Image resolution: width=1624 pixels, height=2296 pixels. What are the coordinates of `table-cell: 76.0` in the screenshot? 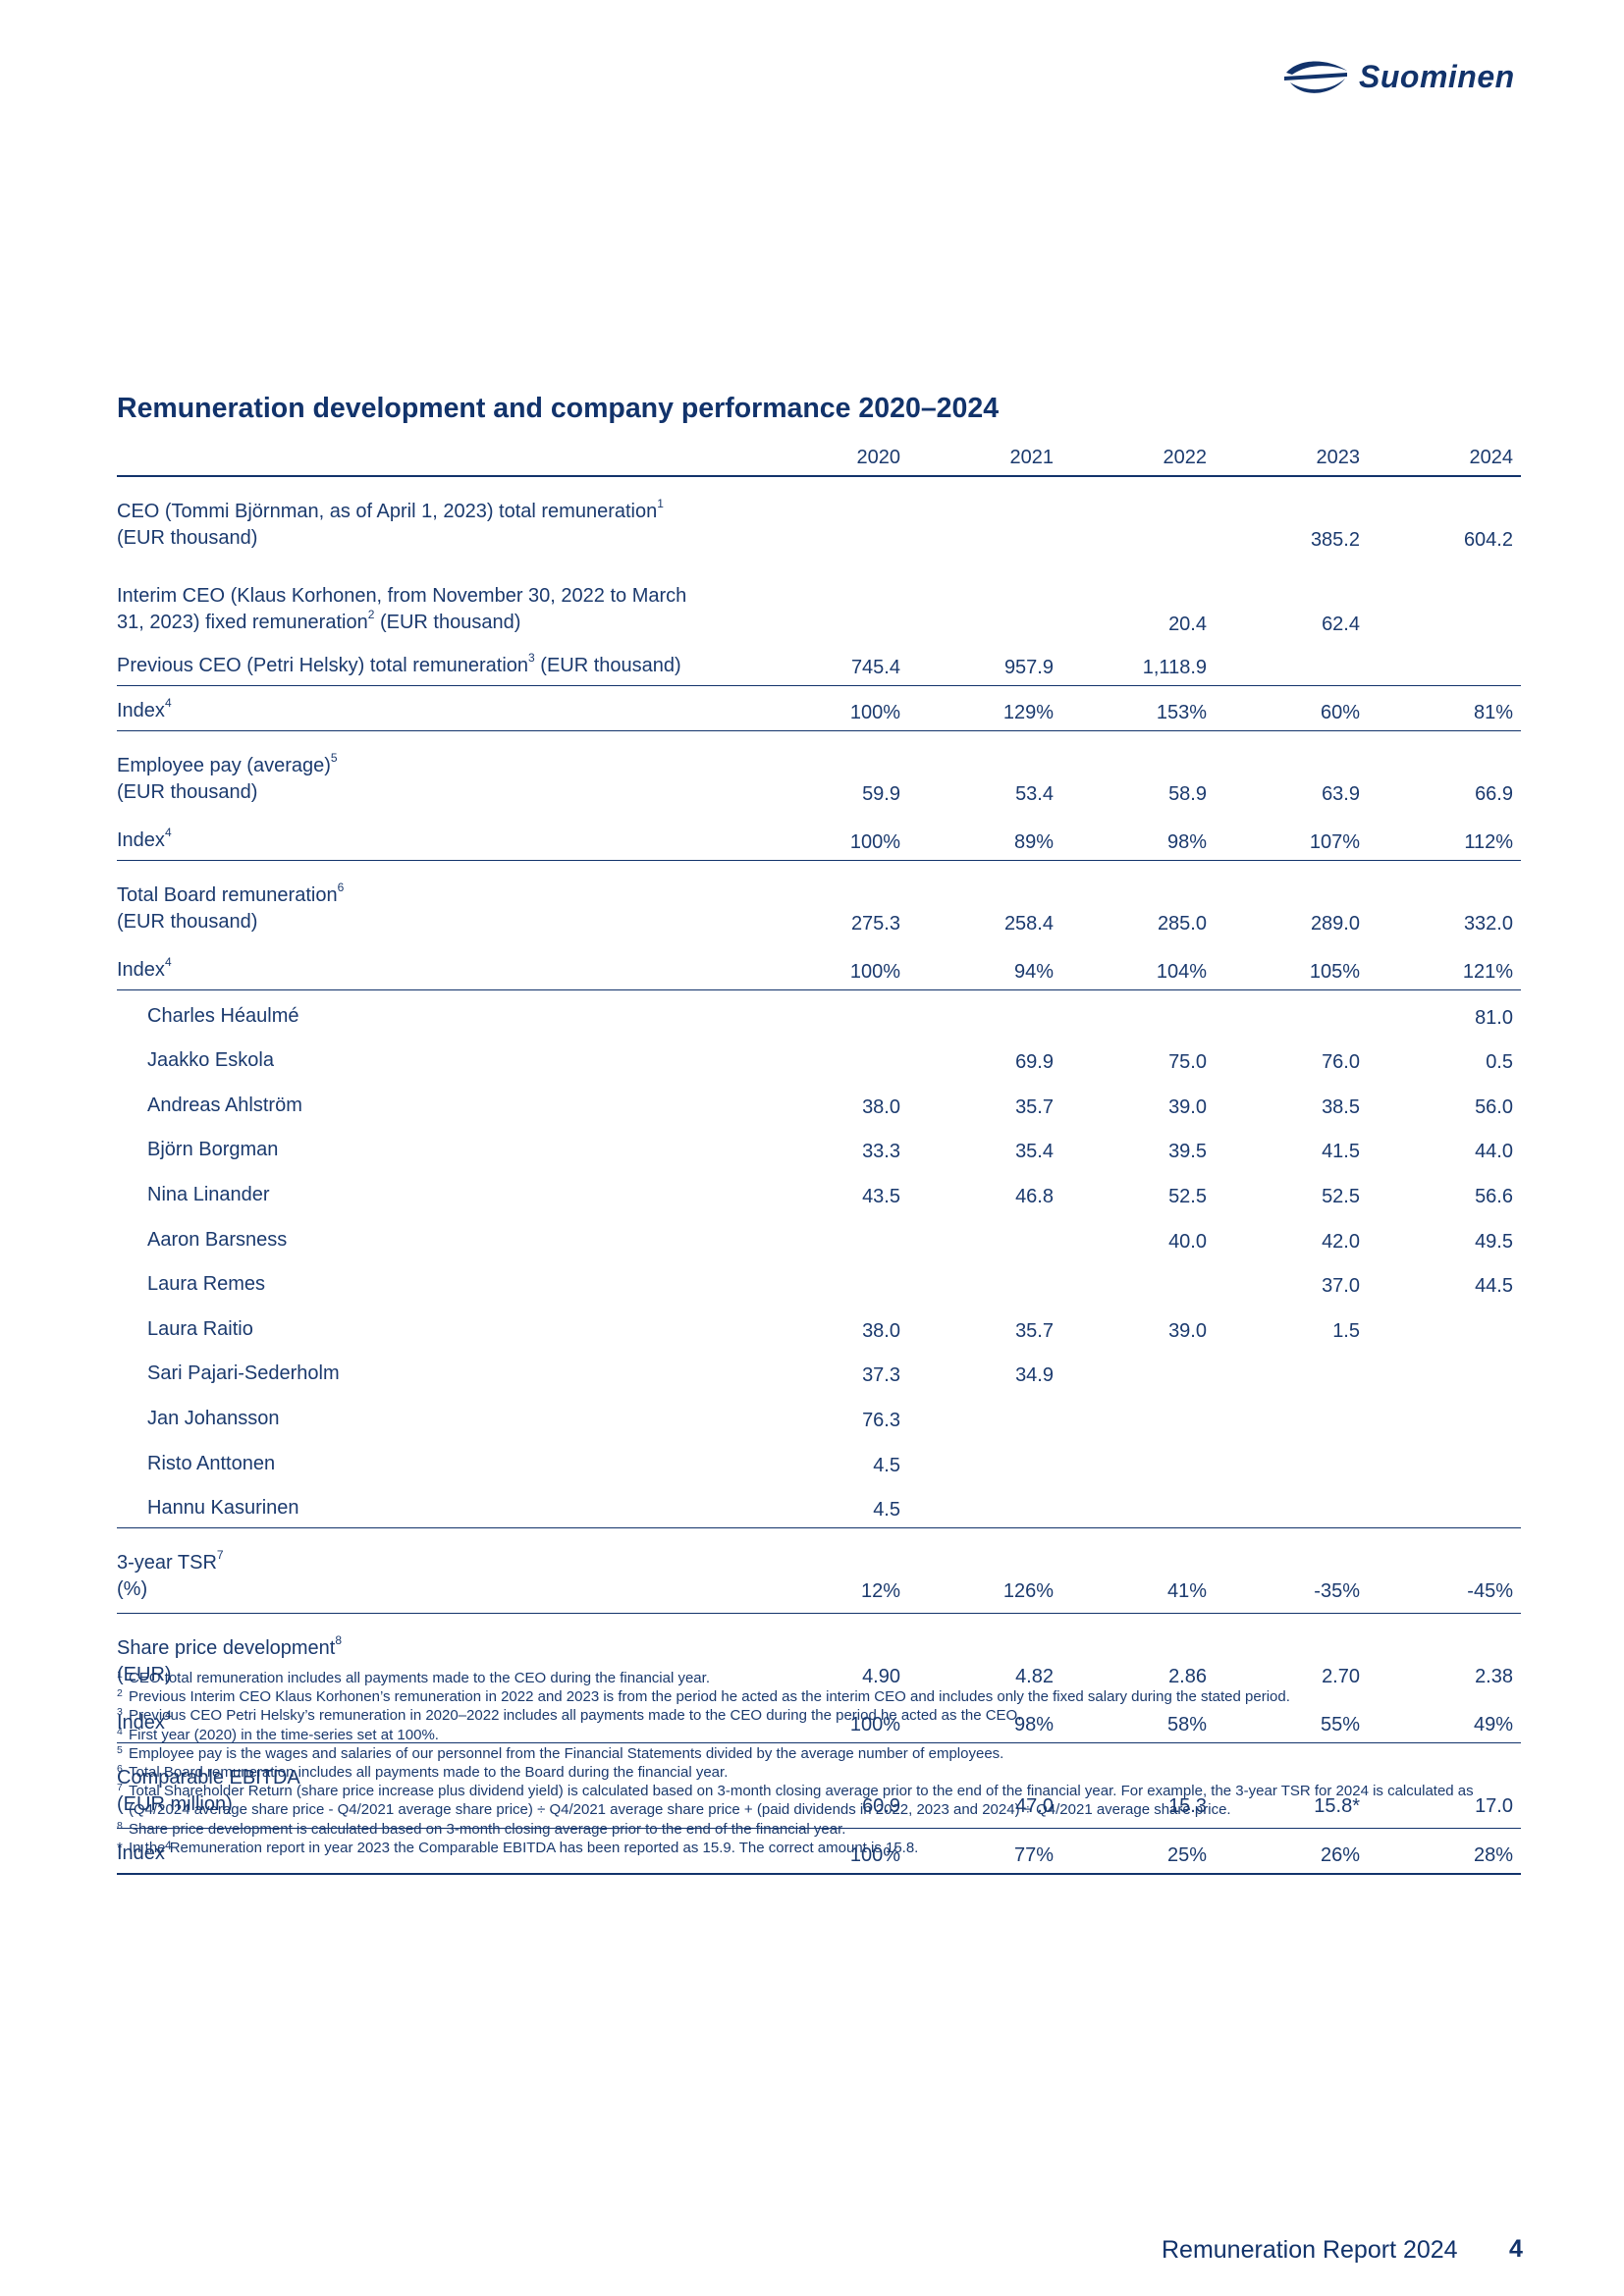 It's located at (1341, 1063).